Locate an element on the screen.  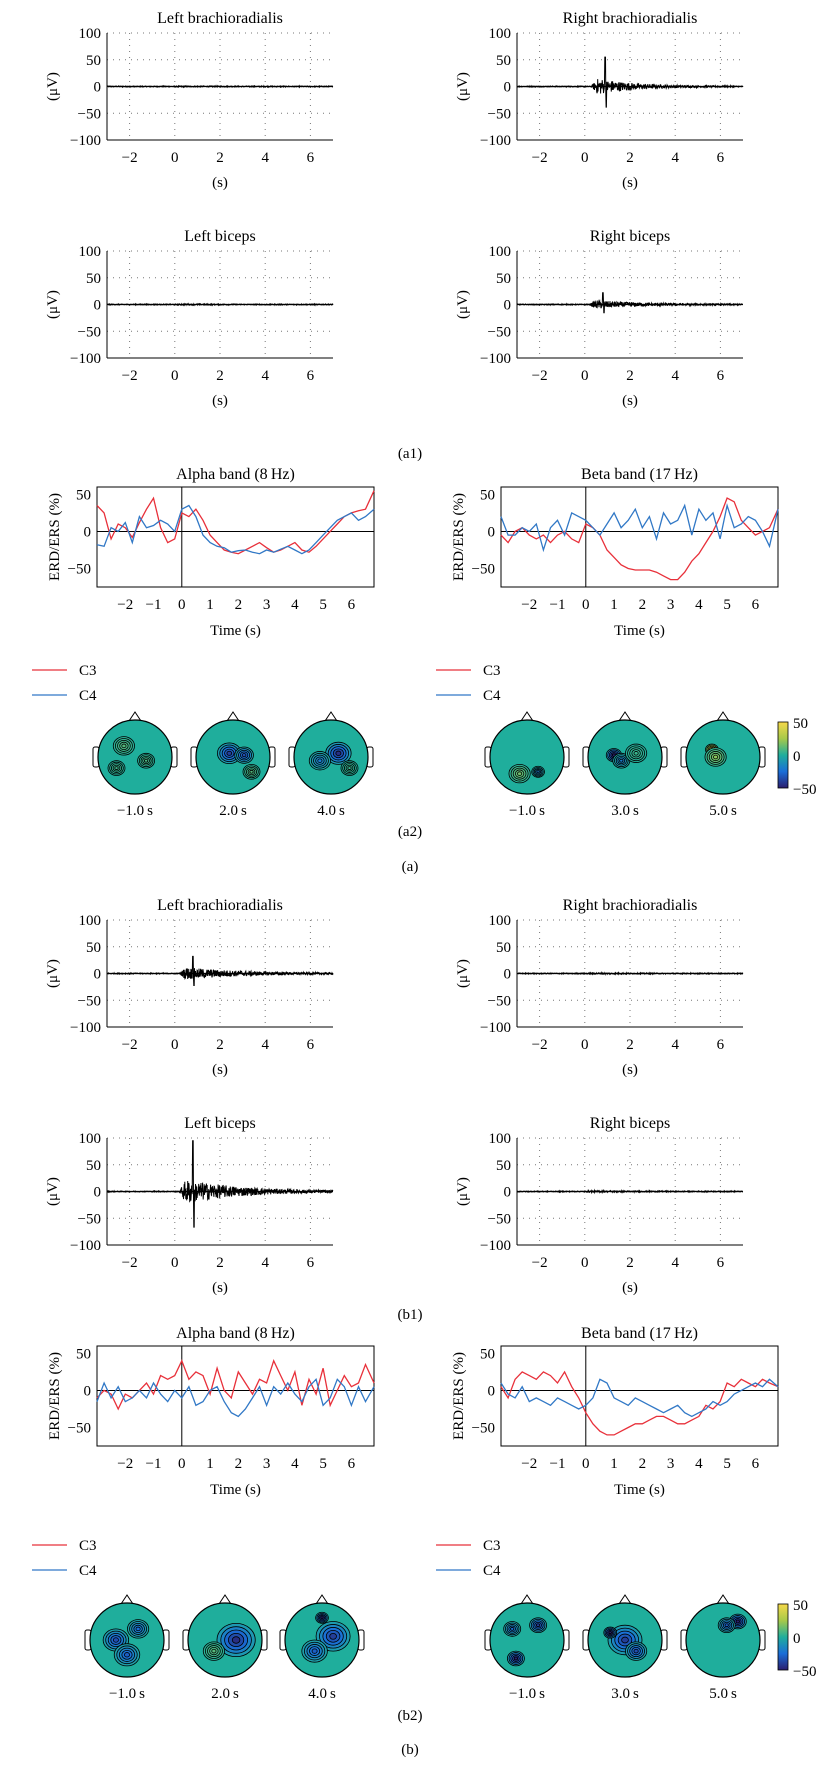
topomap-time-label: 2.0 s is located at coordinates (233, 811).